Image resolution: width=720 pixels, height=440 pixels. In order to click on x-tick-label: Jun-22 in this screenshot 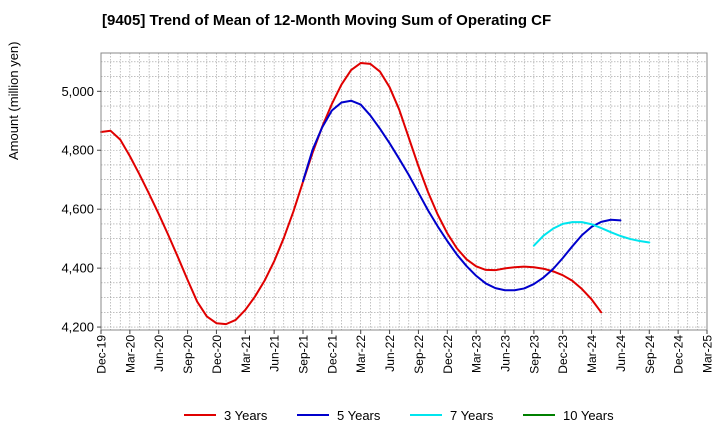, I will do `click(390, 353)`.